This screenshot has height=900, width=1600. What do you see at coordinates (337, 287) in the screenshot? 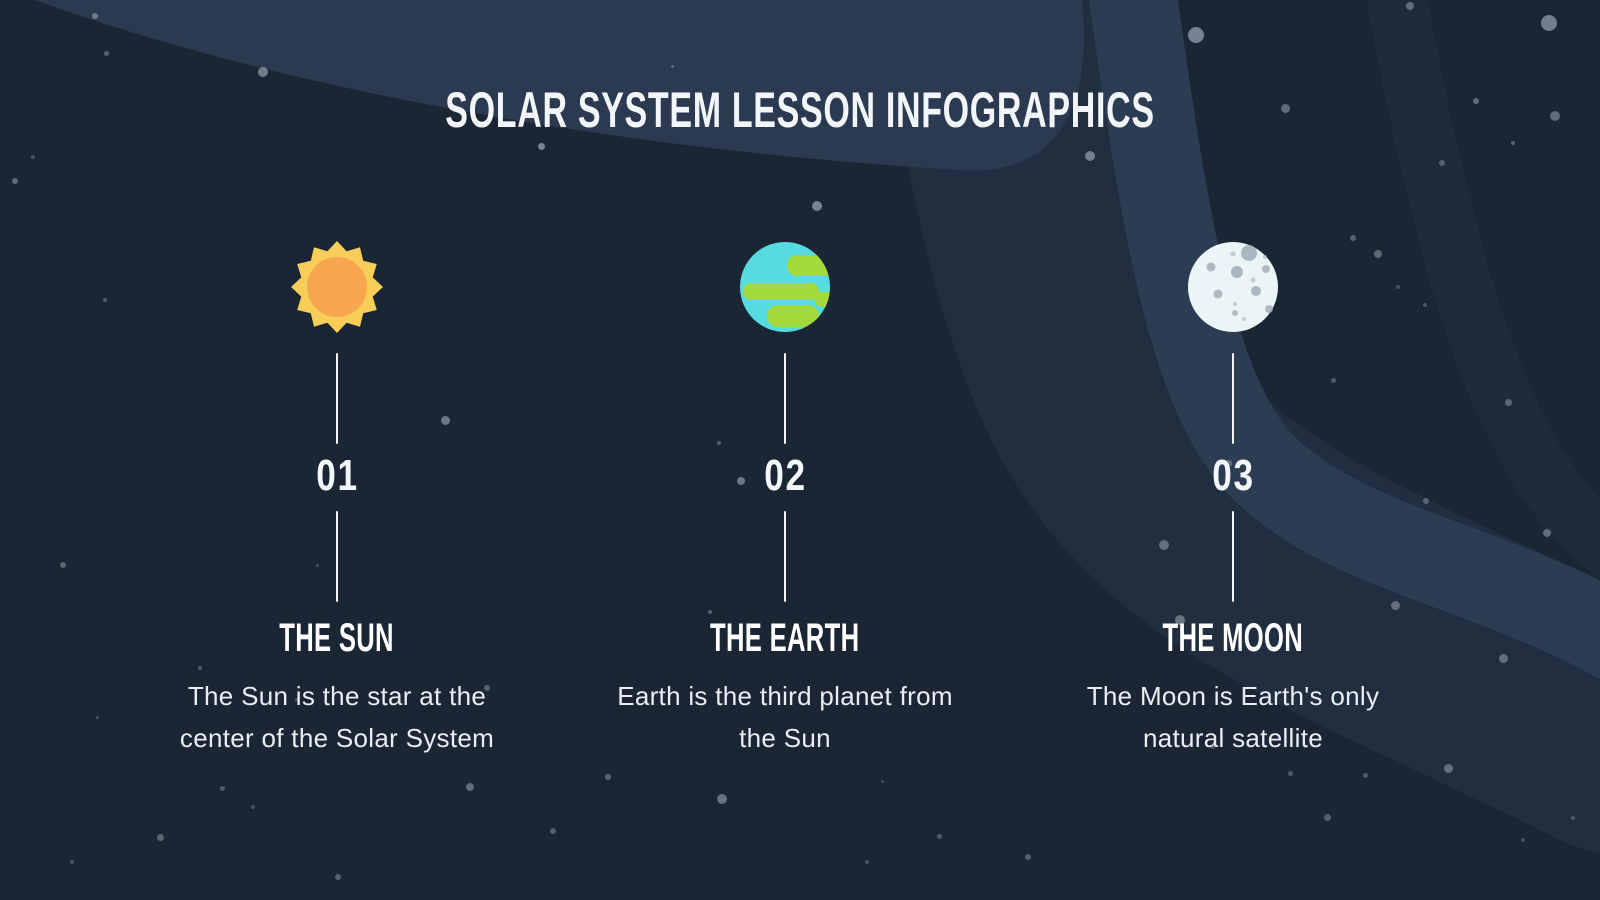
I see `sun-icon` at bounding box center [337, 287].